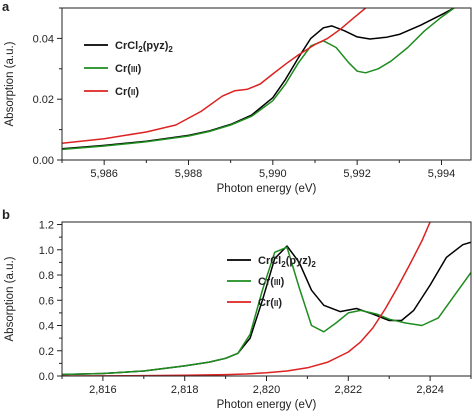  Describe the element at coordinates (46, 377) in the screenshot. I see `y-tick-label: 0.0` at that location.